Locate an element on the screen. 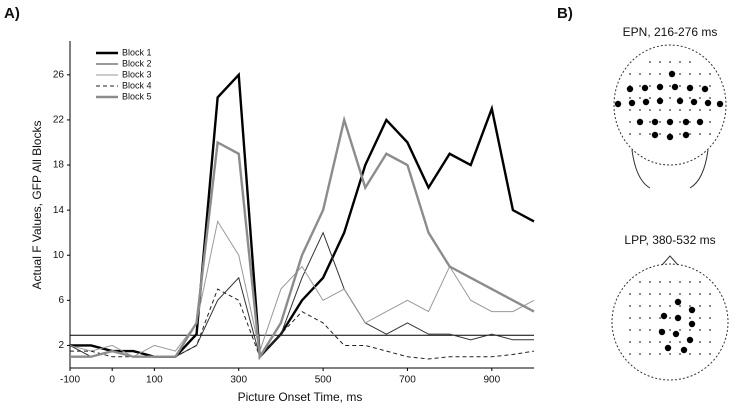  legend-label: Block 3 is located at coordinates (137, 74).